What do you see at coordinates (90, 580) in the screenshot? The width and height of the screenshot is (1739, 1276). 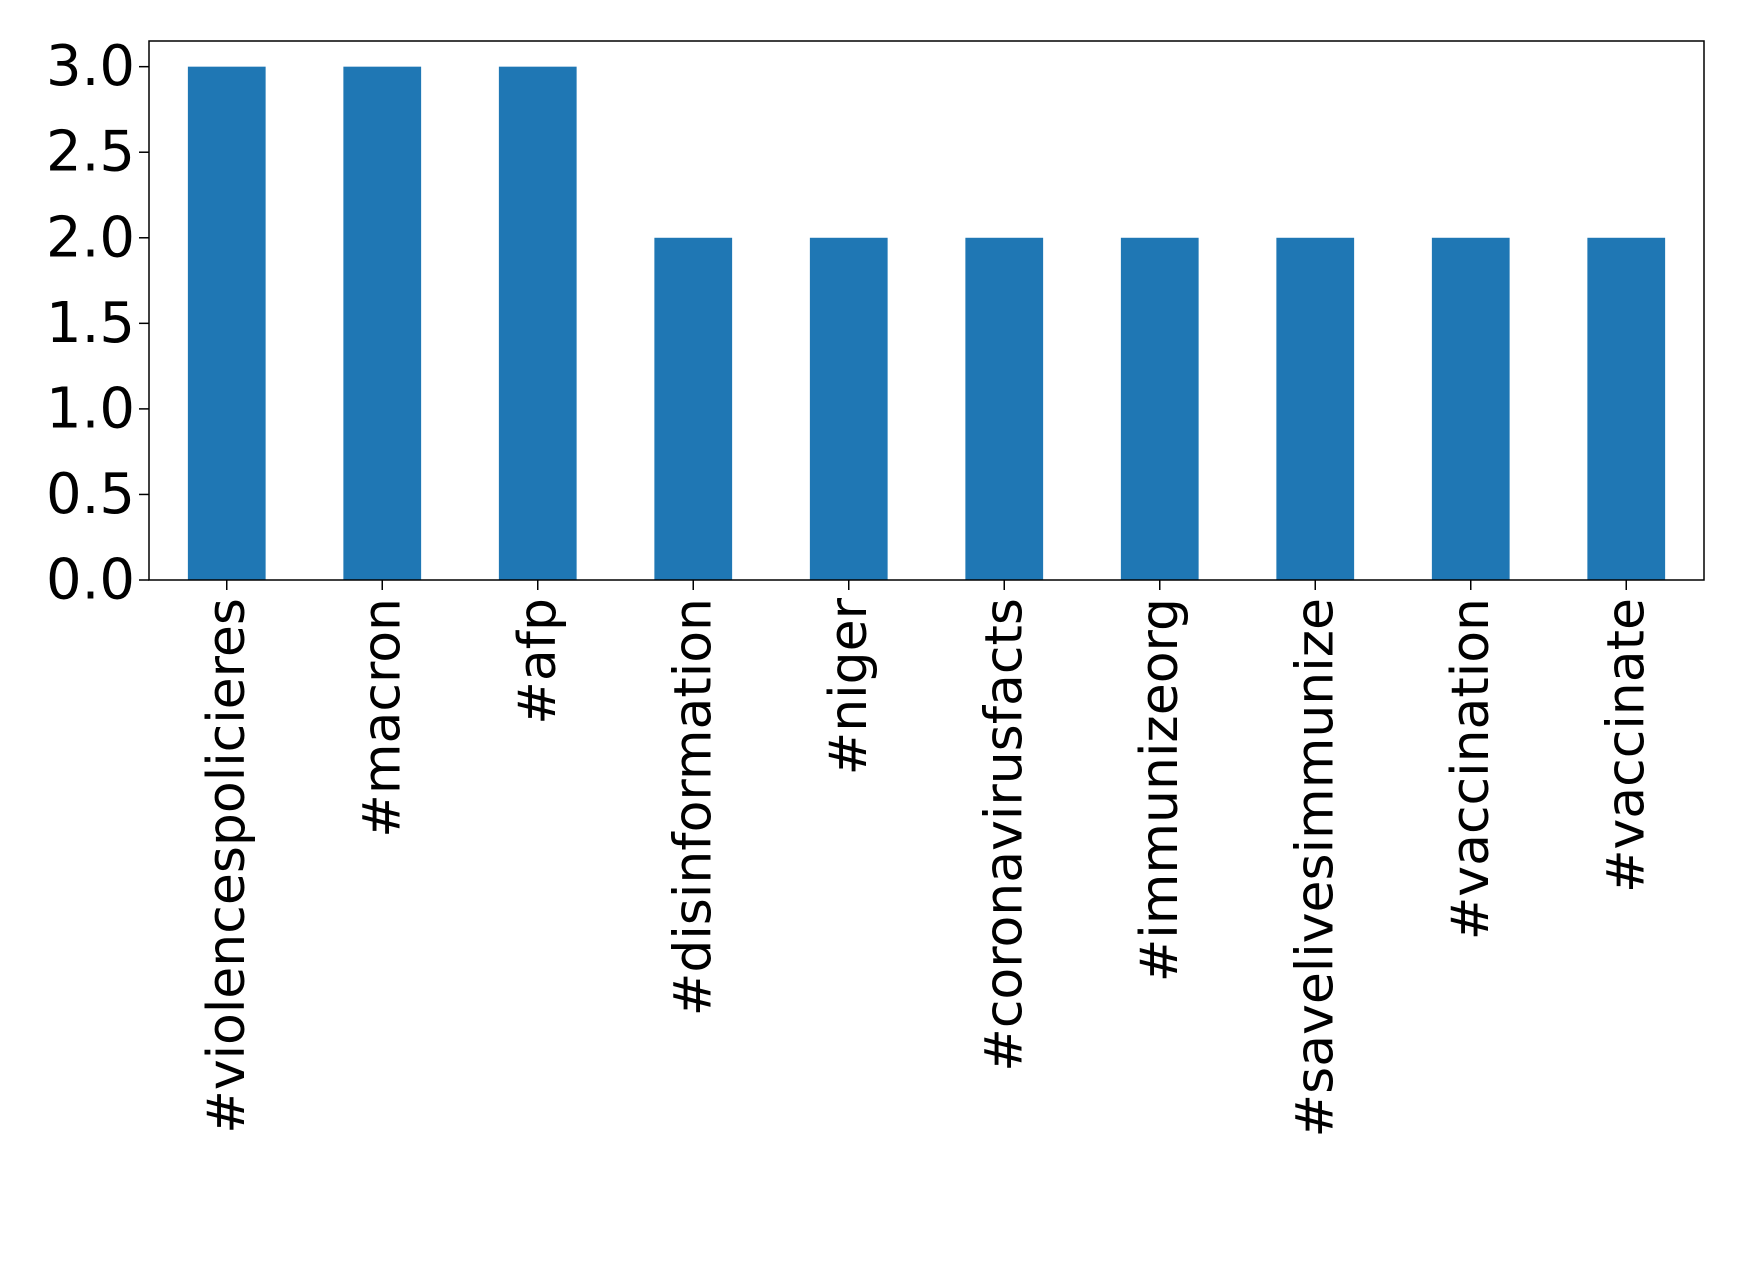 I see `y-tick-label: 0.0` at bounding box center [90, 580].